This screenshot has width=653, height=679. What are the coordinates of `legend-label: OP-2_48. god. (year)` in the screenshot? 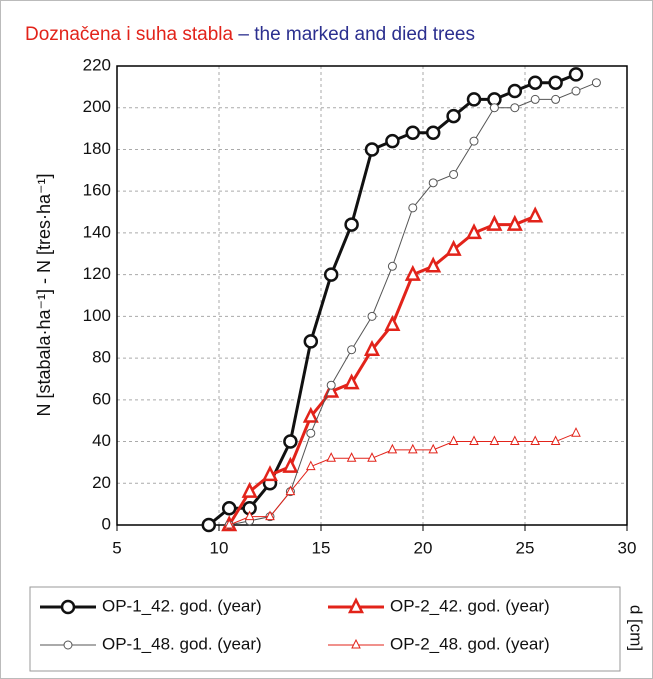 It's located at (470, 643).